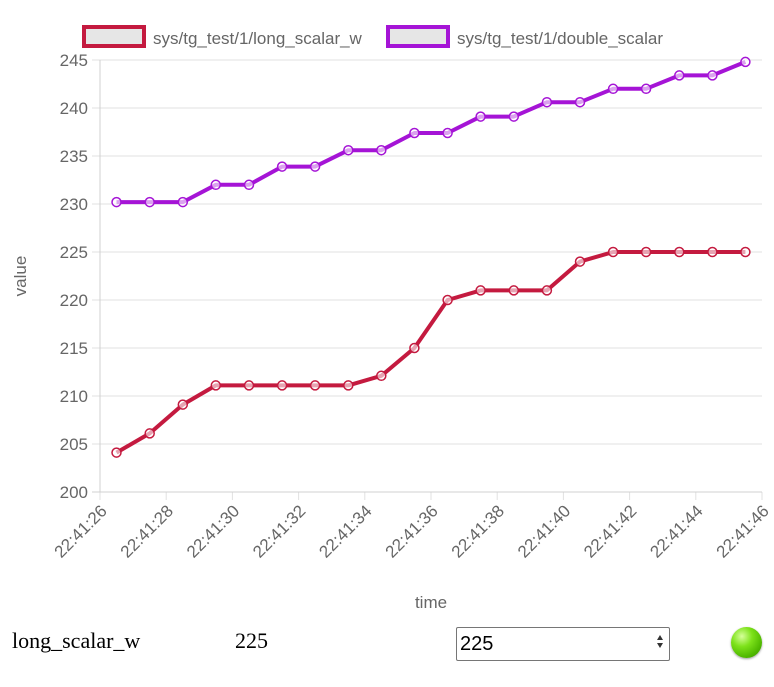  I want to click on y-axis-title: value, so click(20, 276).